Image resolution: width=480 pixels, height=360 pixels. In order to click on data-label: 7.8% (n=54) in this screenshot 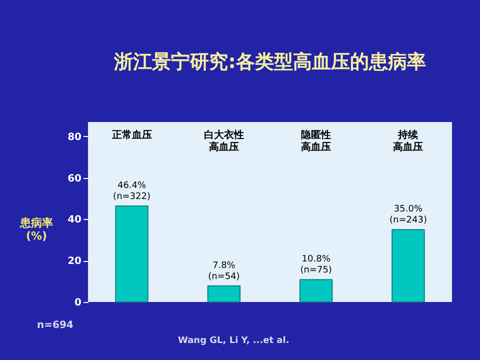, I will do `click(224, 271)`.